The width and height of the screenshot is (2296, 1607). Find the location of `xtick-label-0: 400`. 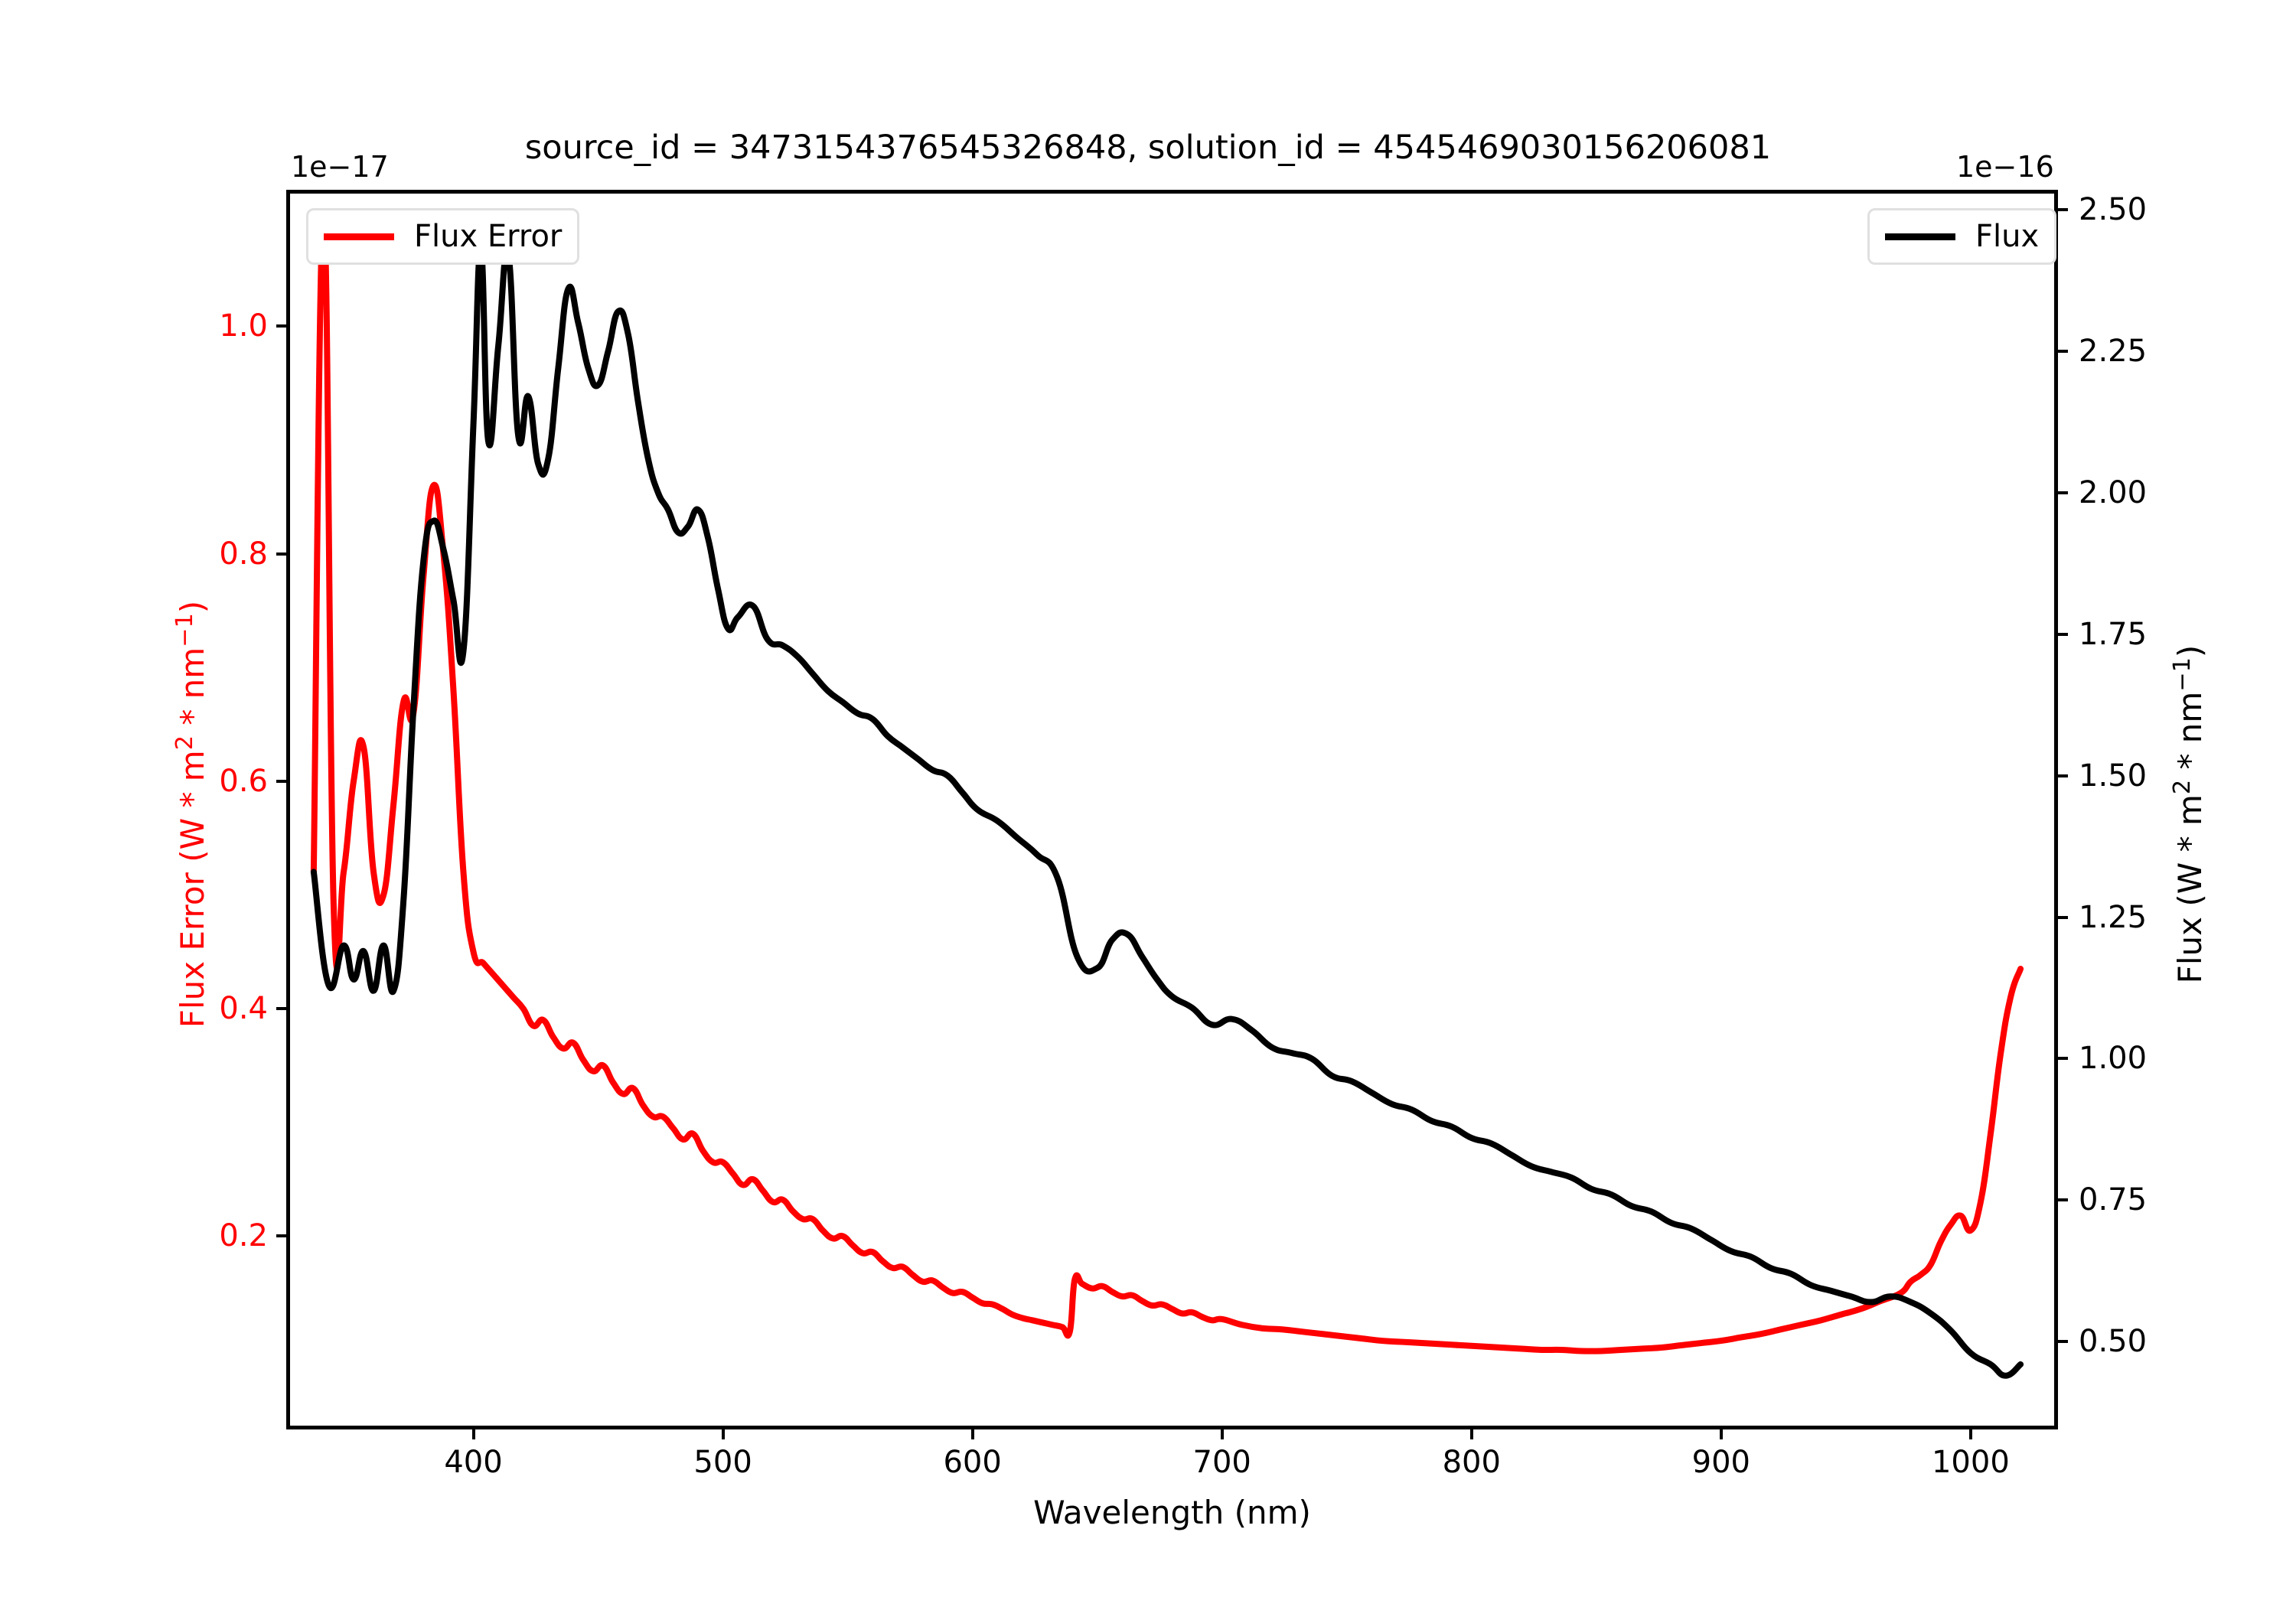

xtick-label-0: 400 is located at coordinates (473, 1462).